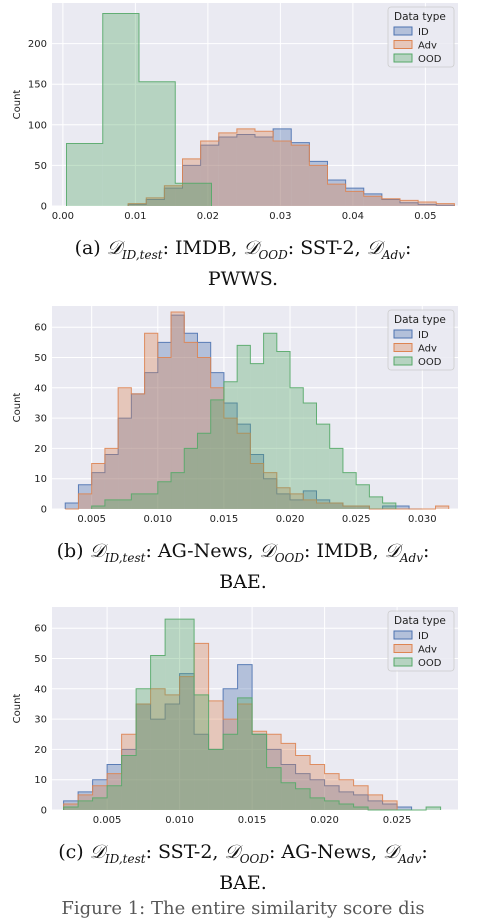  I want to click on legend-swatch-ood, so click(403, 662).